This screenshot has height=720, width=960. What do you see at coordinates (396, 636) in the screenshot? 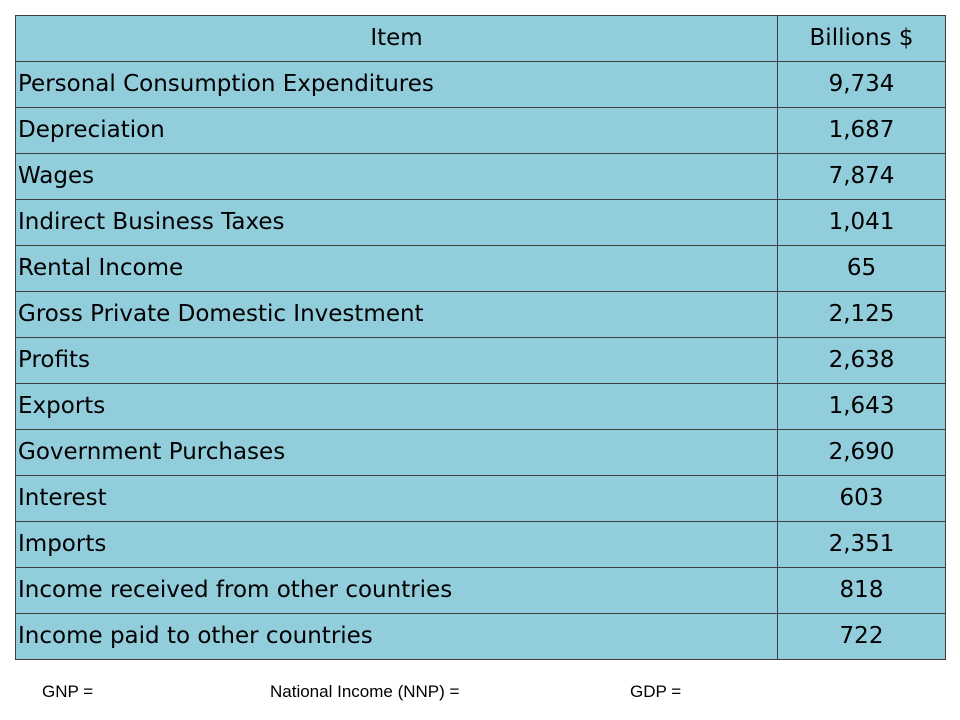
I see `row-item-label: Income paid to other countries` at bounding box center [396, 636].